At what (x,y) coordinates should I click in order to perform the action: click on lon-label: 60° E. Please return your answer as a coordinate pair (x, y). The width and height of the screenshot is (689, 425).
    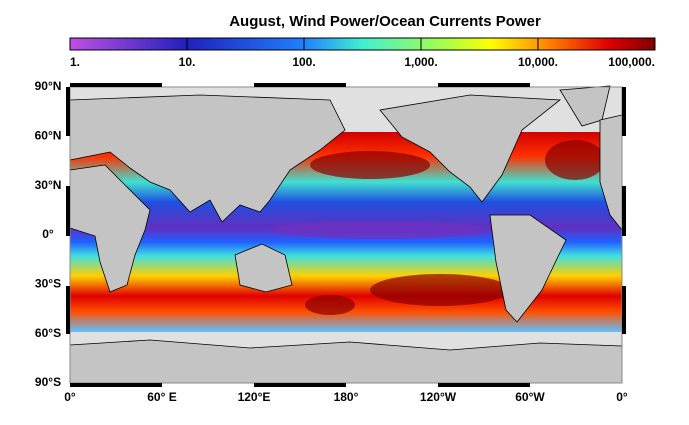
    Looking at the image, I should click on (161, 397).